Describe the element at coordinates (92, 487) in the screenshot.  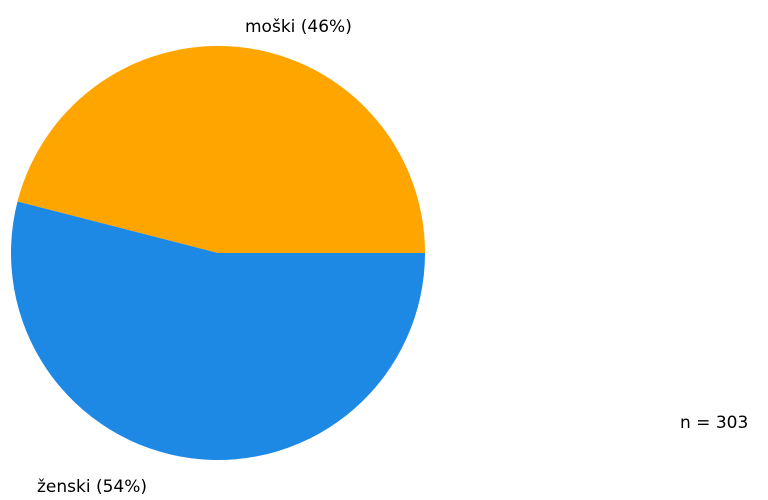
I see `slice-label-zenski: ženski (54%)` at that location.